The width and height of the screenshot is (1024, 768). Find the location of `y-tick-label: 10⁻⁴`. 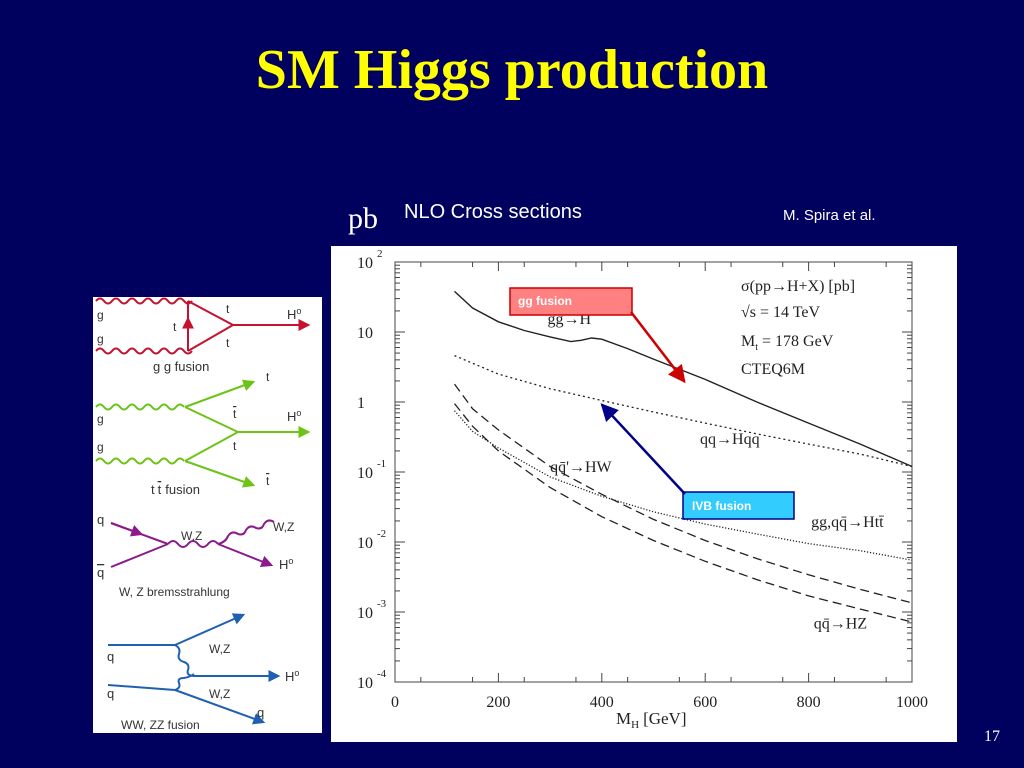

y-tick-label: 10⁻⁴ is located at coordinates (372, 680).